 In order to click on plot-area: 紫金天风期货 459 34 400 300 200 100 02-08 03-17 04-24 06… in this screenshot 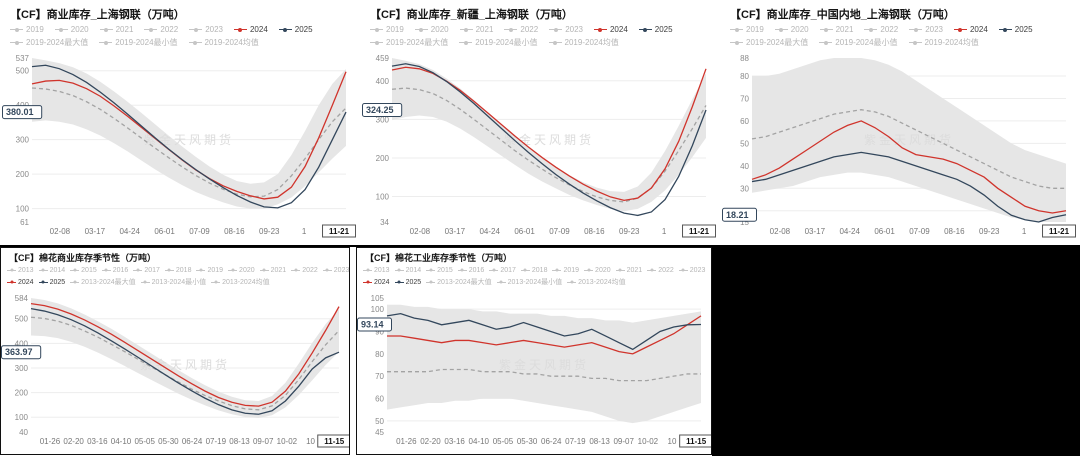, I will do `click(539, 147)`.